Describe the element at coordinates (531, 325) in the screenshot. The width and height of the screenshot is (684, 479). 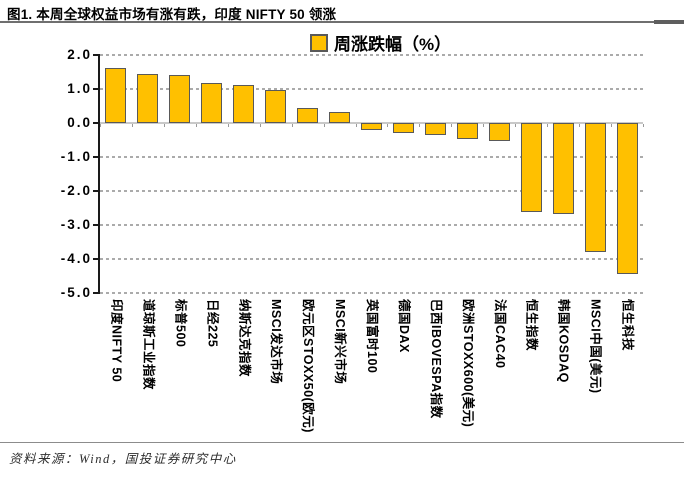
I see `x-axis-category-label: 恒生指数` at that location.